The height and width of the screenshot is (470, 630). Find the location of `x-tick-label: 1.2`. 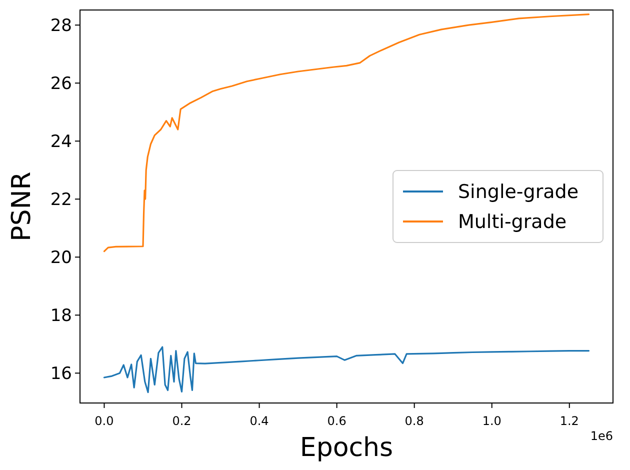

x-tick-label: 1.2 is located at coordinates (569, 421).